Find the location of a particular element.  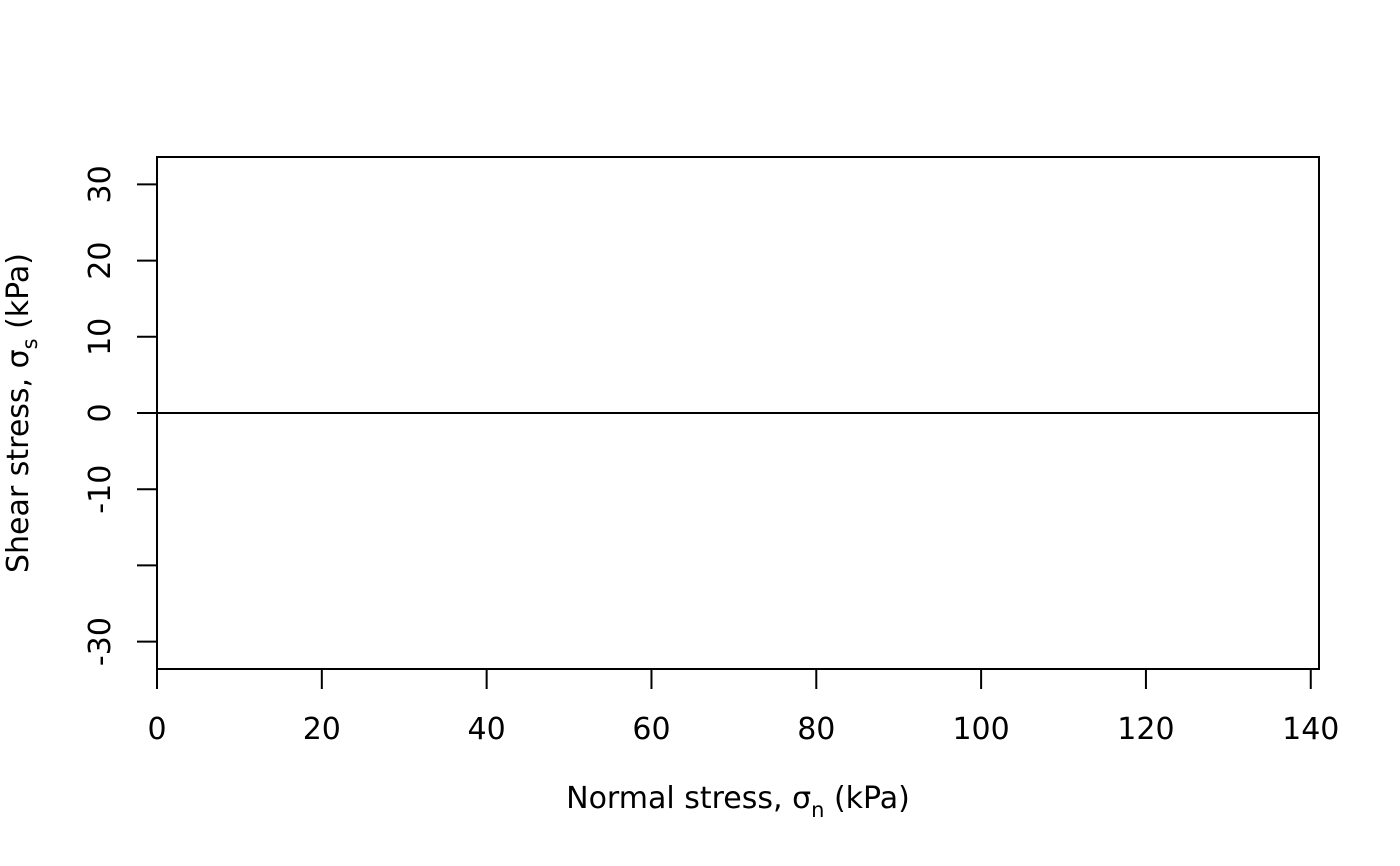

y-axis-title-text: Shear stress, is located at coordinates (18, 470).